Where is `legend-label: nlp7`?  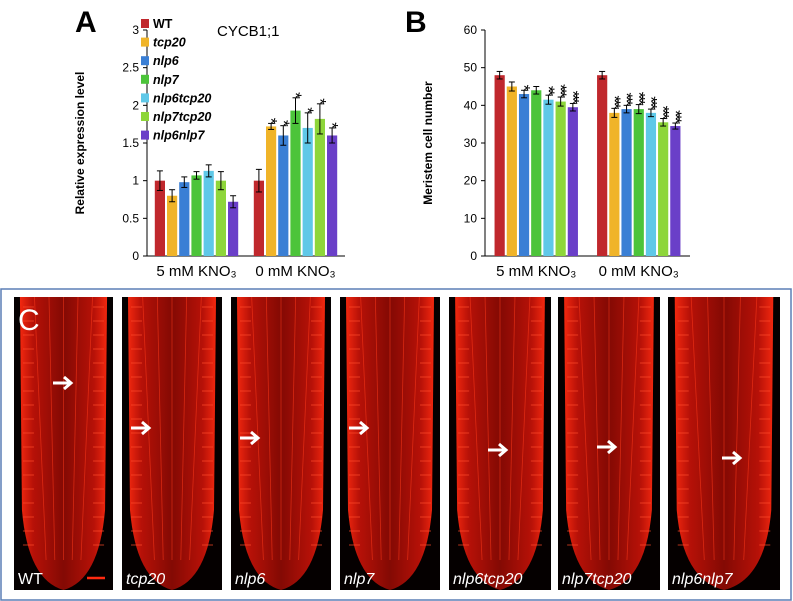 legend-label: nlp7 is located at coordinates (166, 80).